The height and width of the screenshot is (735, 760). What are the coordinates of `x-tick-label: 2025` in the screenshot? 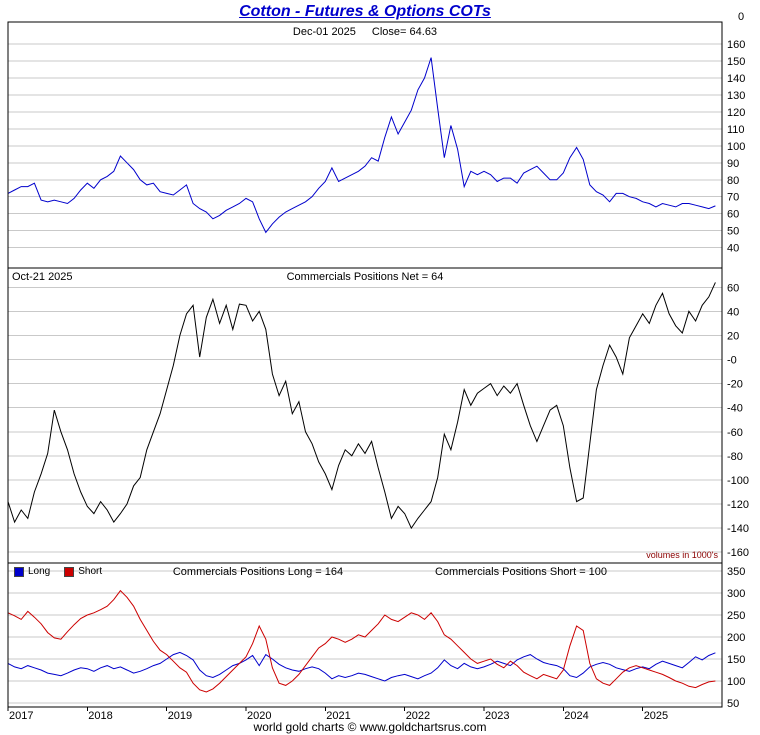 It's located at (656, 716).